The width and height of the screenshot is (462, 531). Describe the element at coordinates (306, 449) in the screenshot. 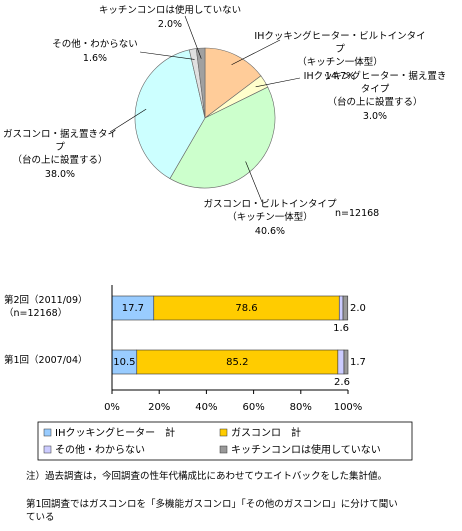

I see `legend-label: キッチンコンロは使用していない` at that location.